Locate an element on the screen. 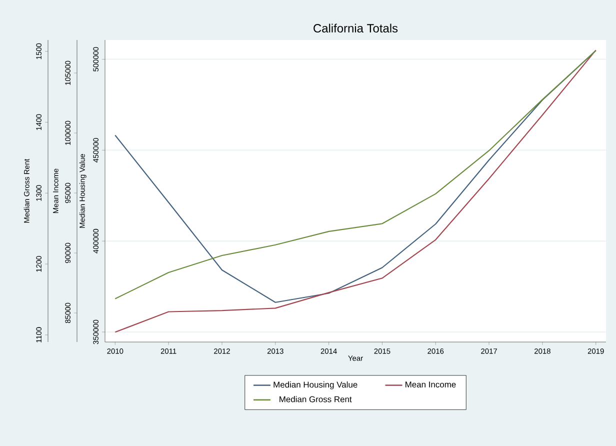  legend-label: Median Gross Rent is located at coordinates (316, 399).